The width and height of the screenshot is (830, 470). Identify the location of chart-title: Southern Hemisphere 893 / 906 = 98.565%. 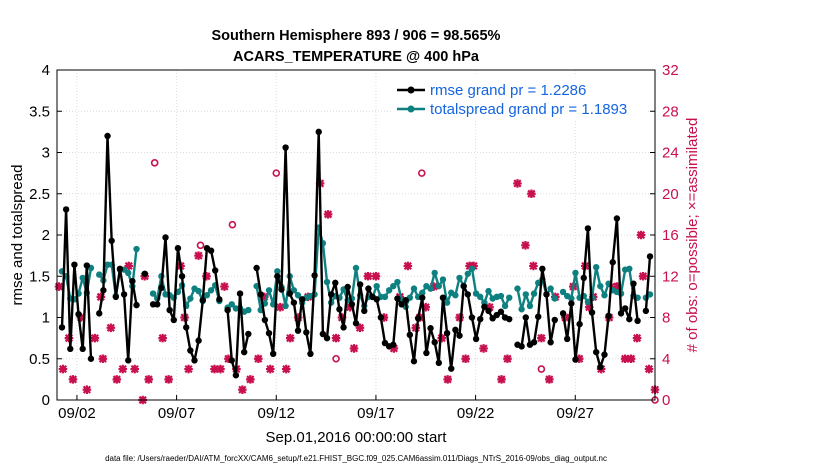
(356, 36).